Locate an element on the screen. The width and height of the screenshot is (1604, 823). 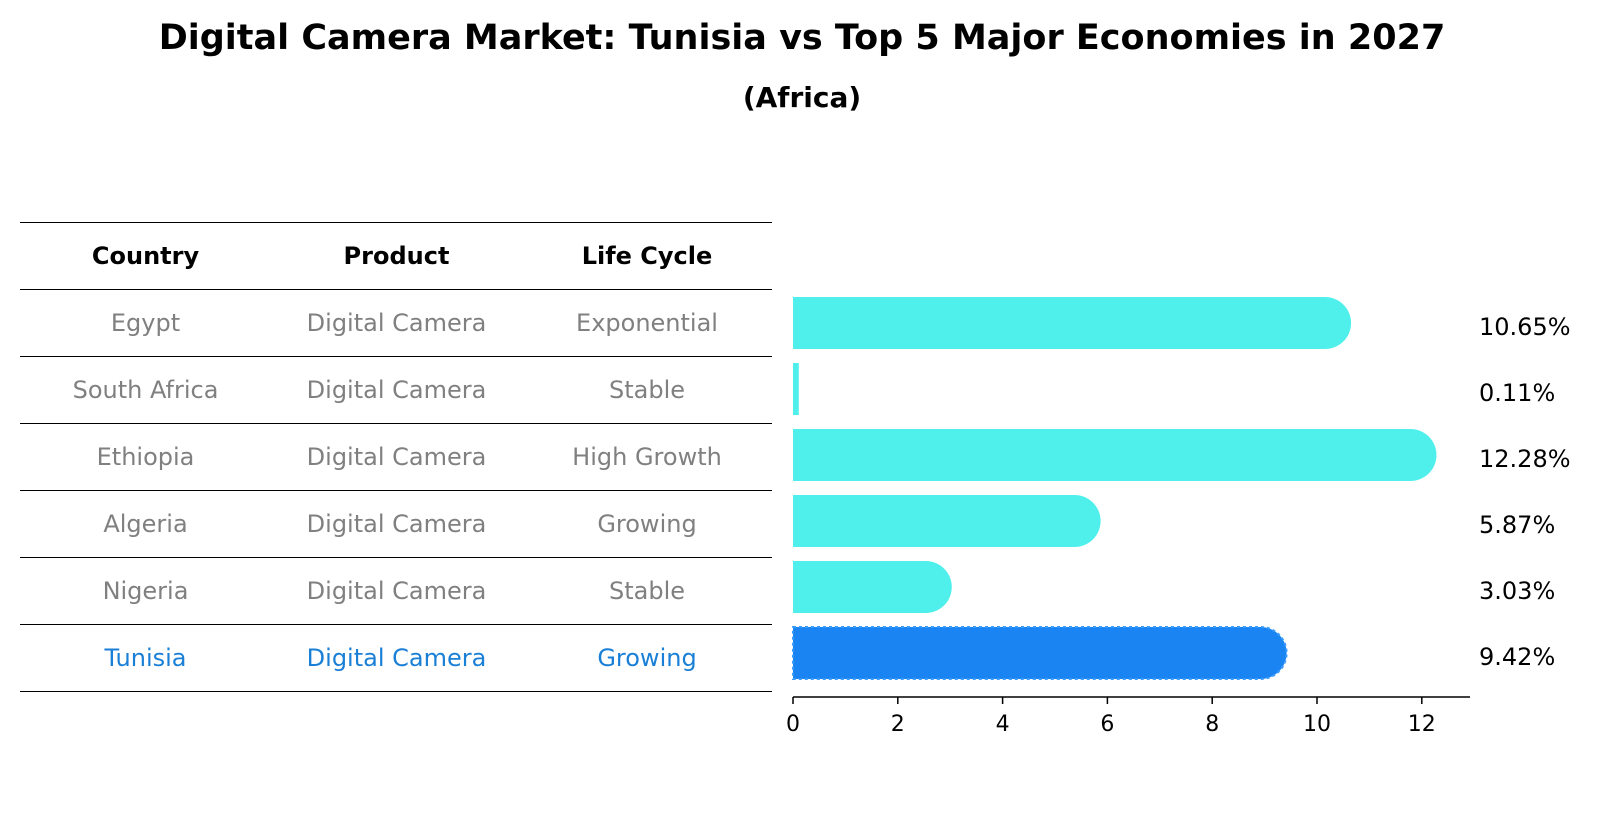
x-tick-label: 10 is located at coordinates (1317, 724).